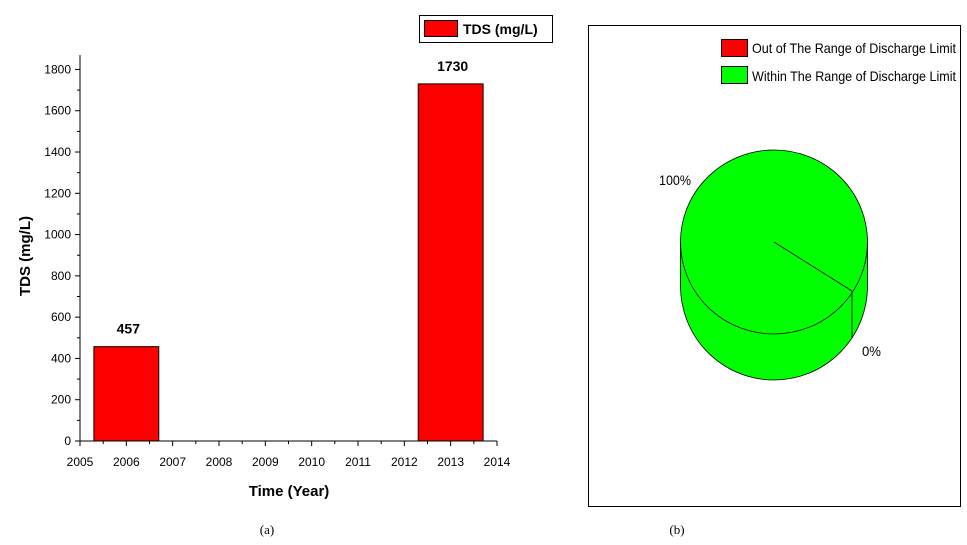  Describe the element at coordinates (57, 193) in the screenshot. I see `y-tick-label: 1200` at that location.